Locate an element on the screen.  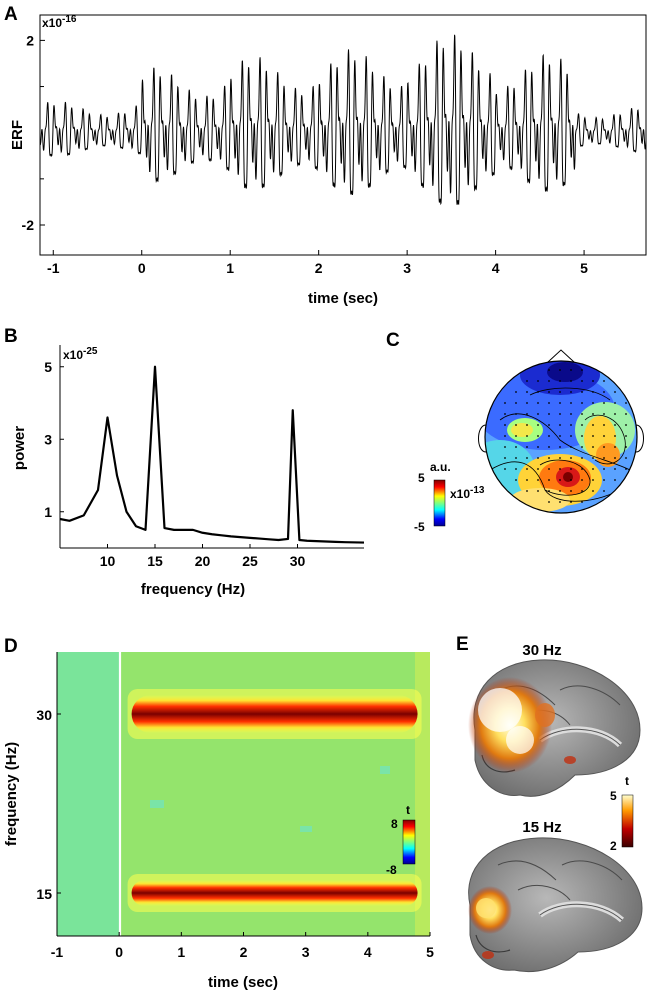
brain-15hz-view is located at coordinates (555, 905).